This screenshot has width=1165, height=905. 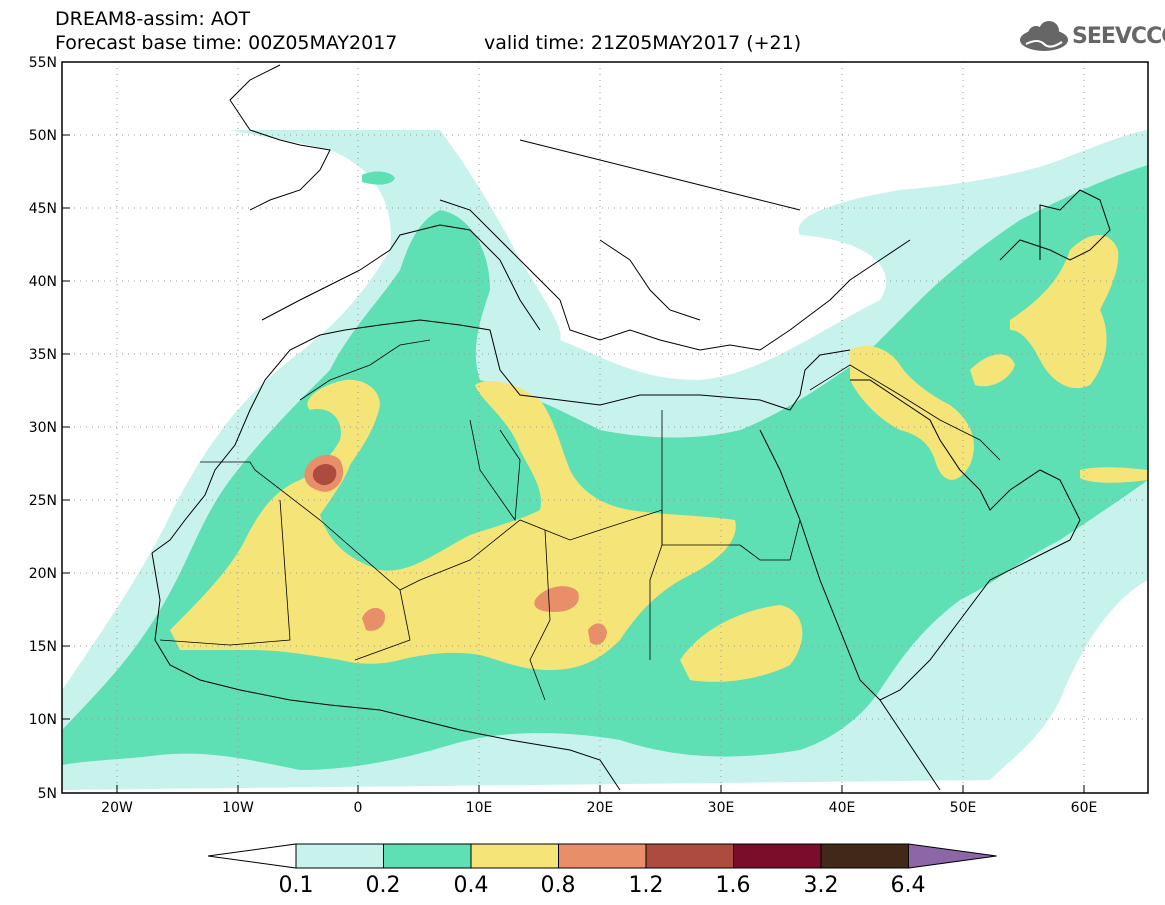 I want to click on colorbar-label: 0.8, so click(x=558, y=885).